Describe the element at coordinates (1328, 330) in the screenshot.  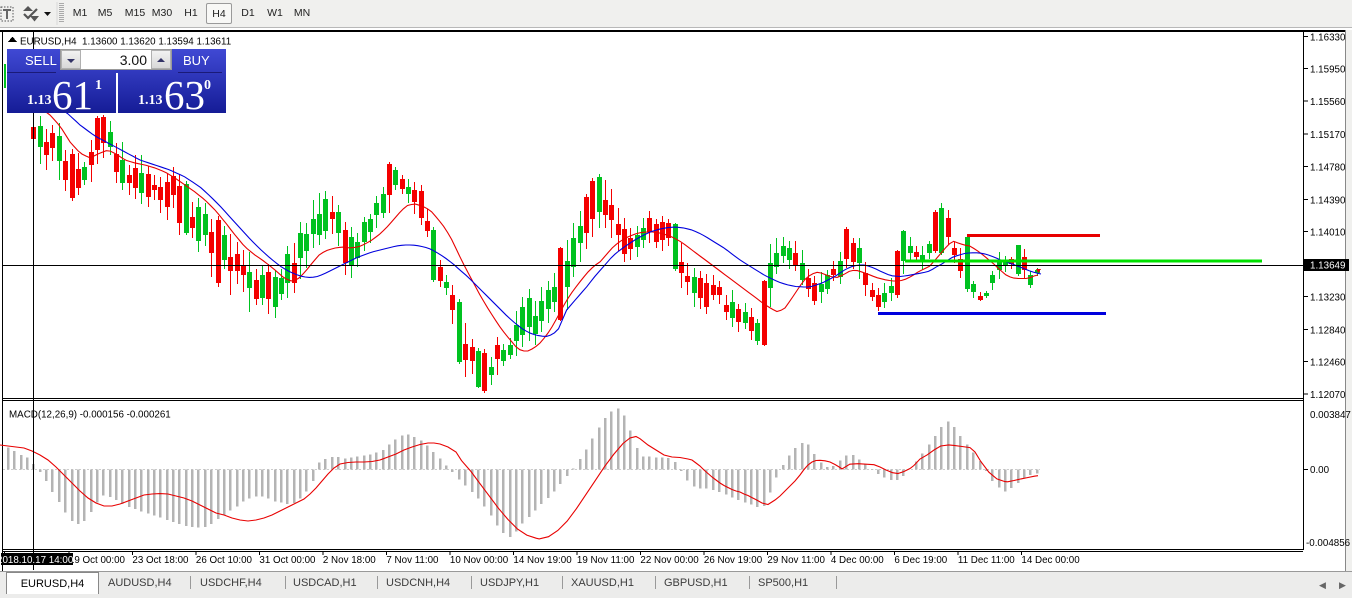
I see `svg-text: 1.12840` at that location.